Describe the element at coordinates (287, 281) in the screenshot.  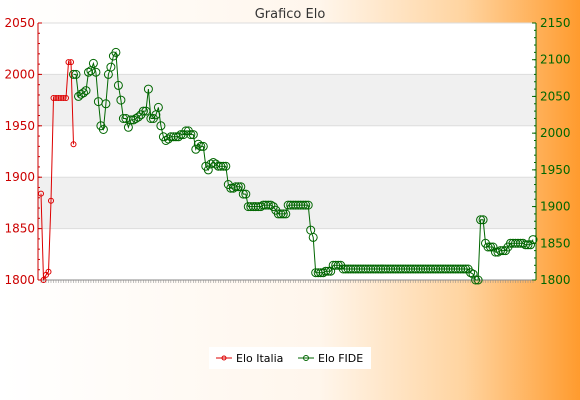
I see `x-axis-ticks` at that location.